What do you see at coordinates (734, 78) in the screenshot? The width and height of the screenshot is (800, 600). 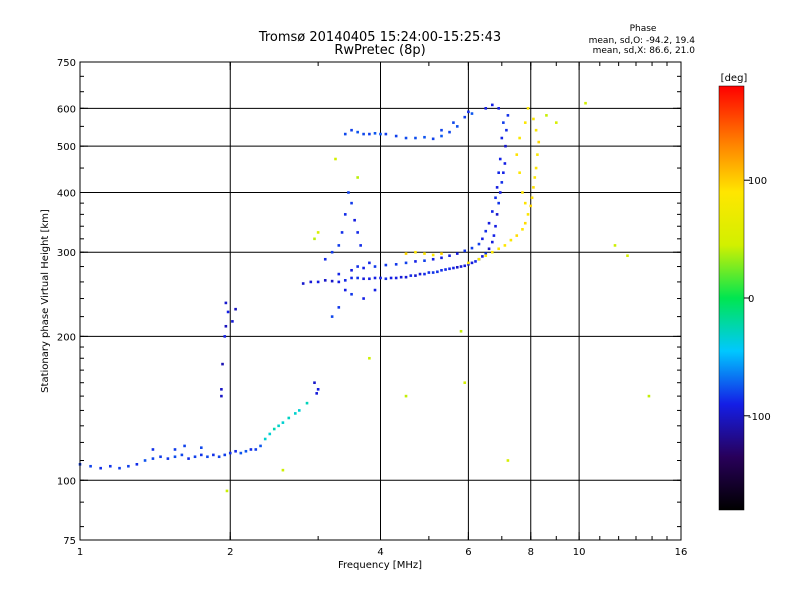 I see `colorbar-label: [deg]` at bounding box center [734, 78].